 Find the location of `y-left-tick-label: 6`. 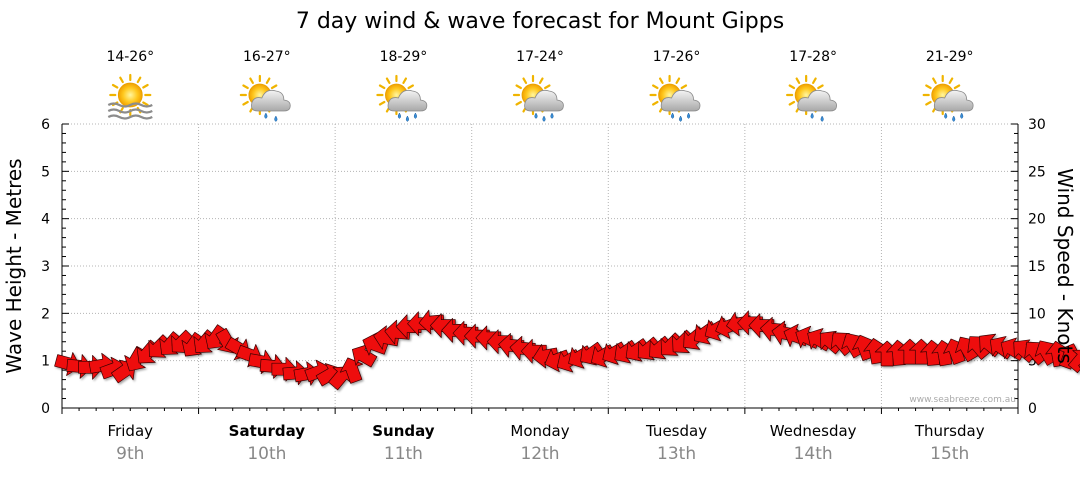

y-left-tick-label: 6 is located at coordinates (45, 125).